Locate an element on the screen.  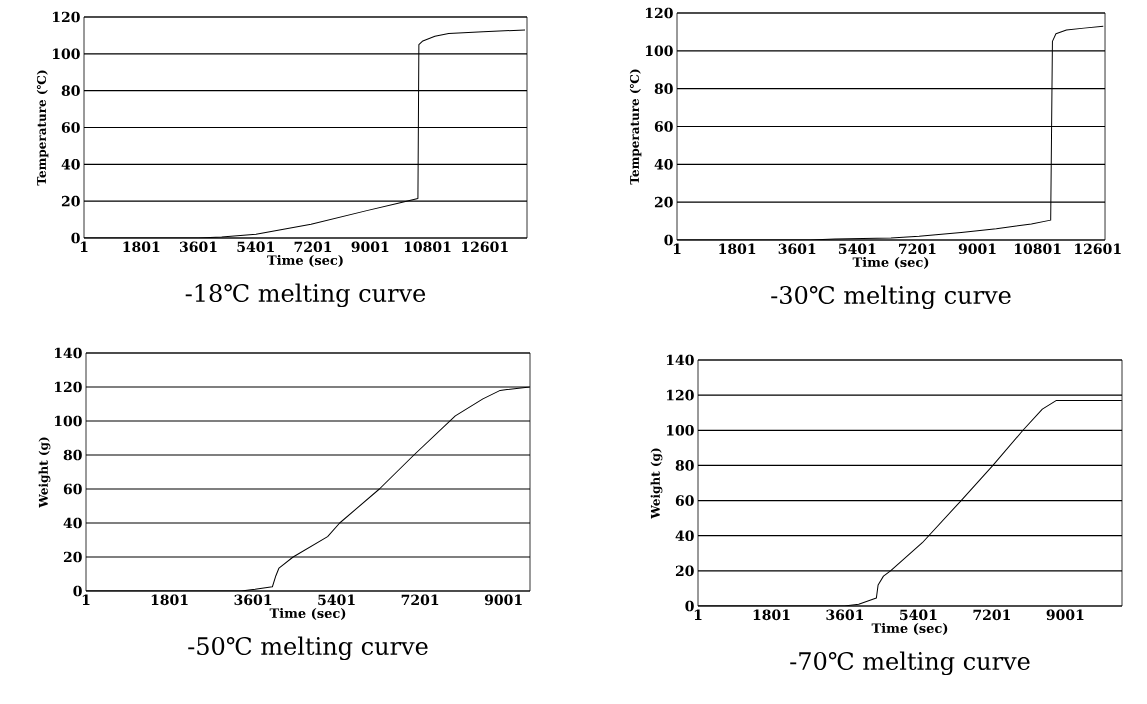
text: -30℃ melting curve is located at coordinates (891, 297).